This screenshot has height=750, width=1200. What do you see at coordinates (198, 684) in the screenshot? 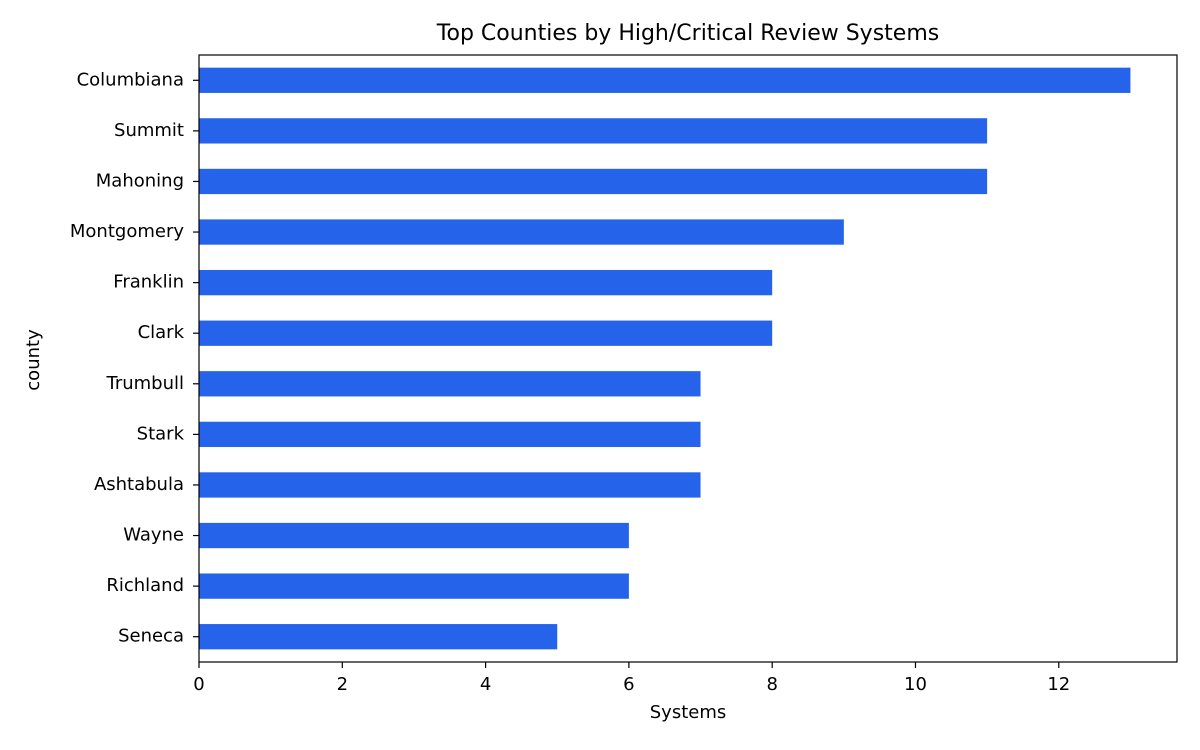
I see `x-tick-label: 0` at bounding box center [198, 684].